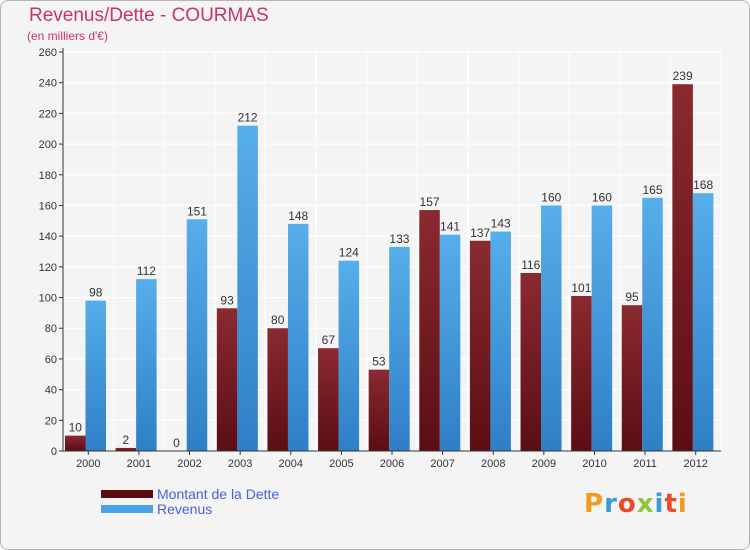 The width and height of the screenshot is (750, 550). I want to click on data-label-revenus: 143, so click(501, 224).